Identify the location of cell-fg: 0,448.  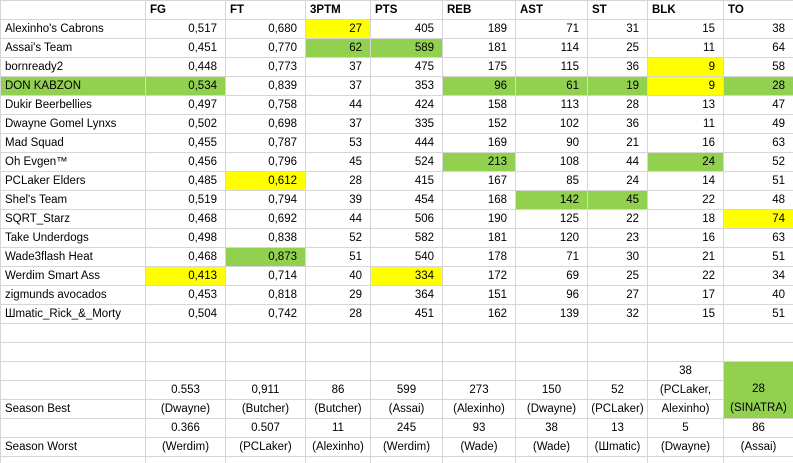
(186, 67).